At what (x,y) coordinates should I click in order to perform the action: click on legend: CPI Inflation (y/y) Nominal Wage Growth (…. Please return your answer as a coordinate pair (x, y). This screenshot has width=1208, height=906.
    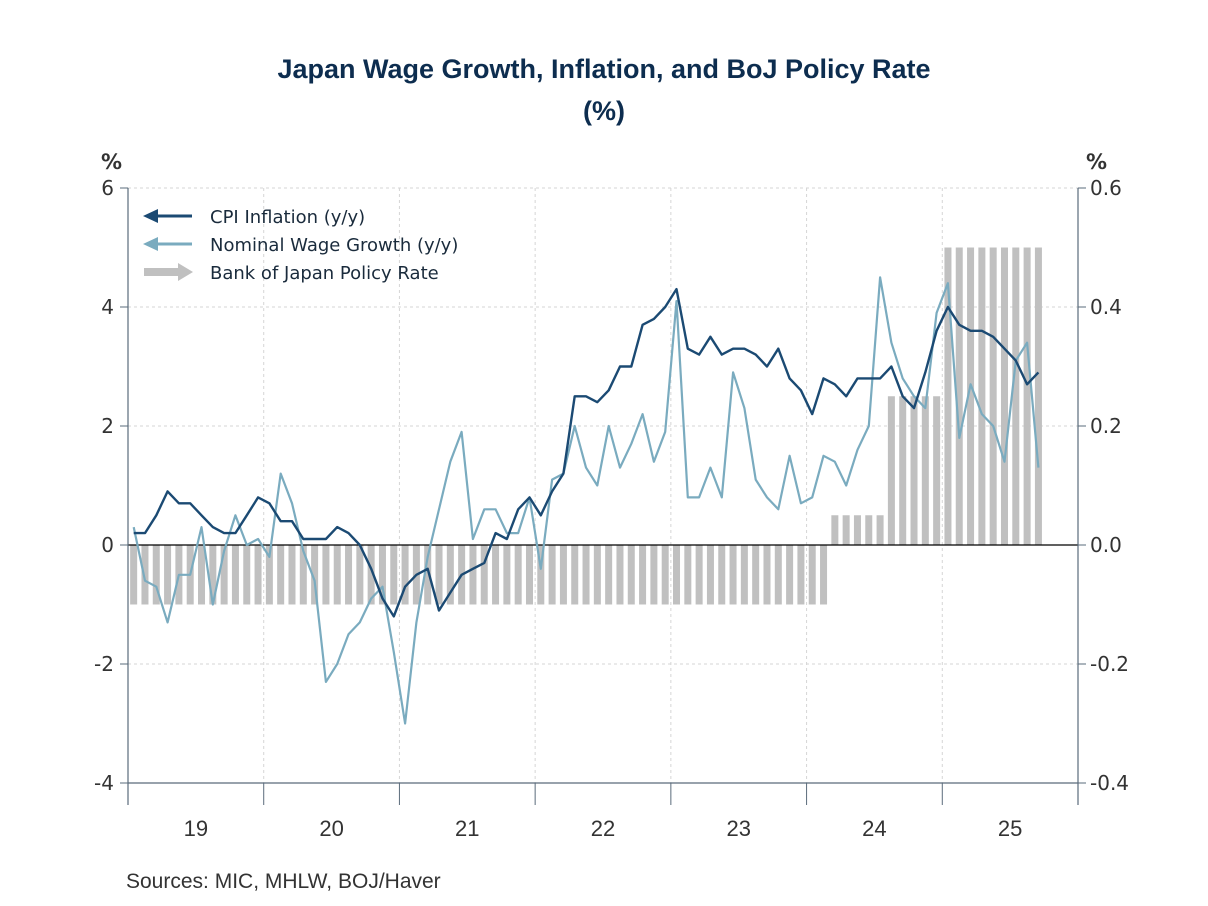
    Looking at the image, I should click on (300, 245).